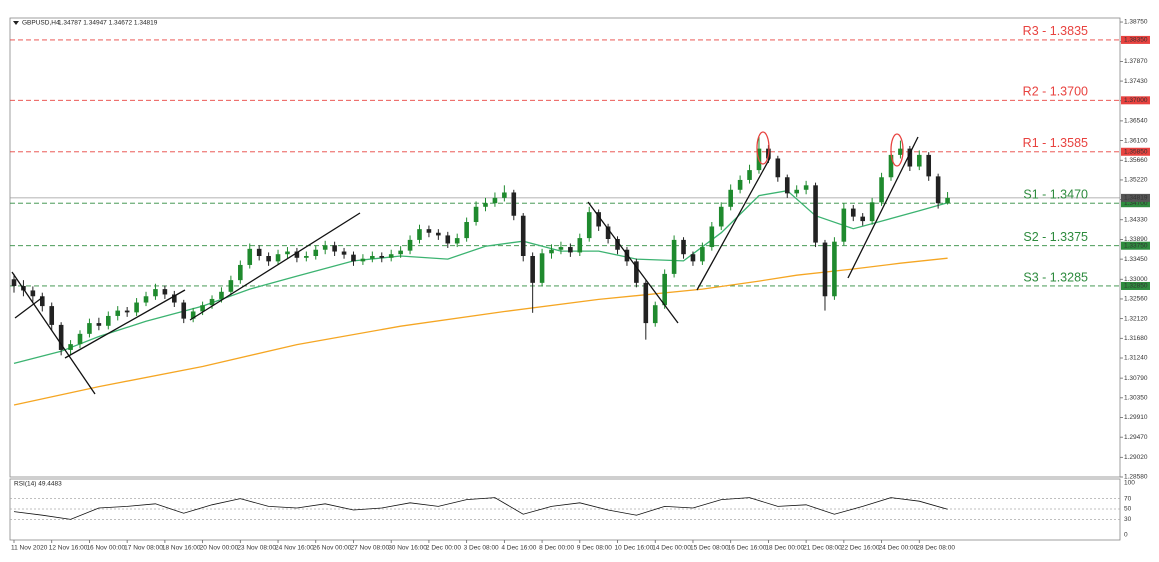  I want to click on rsi-tick-label: 0, so click(1126, 535).